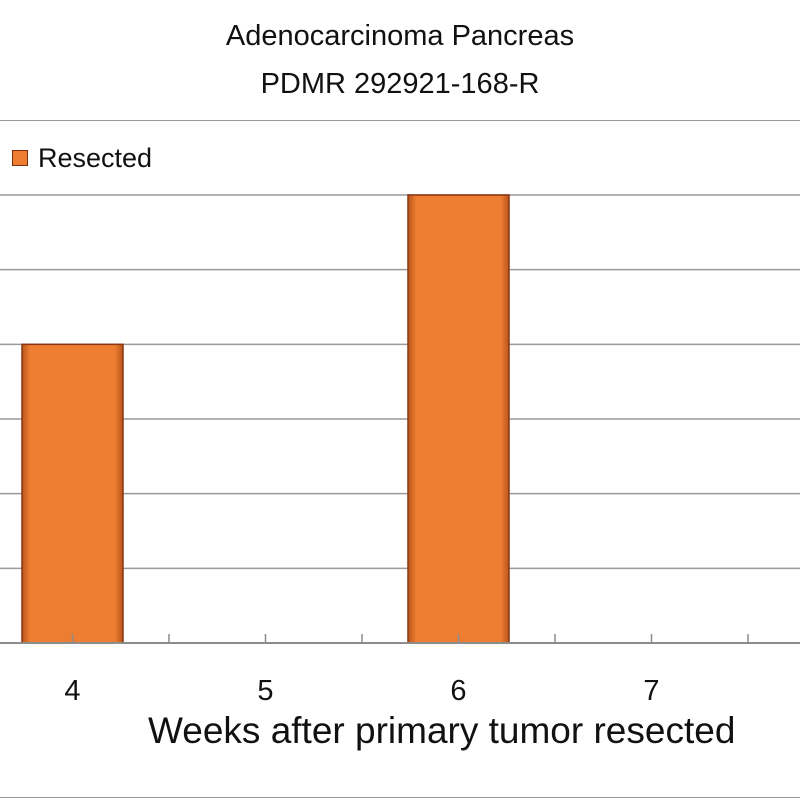 The image size is (800, 800). What do you see at coordinates (400, 120) in the screenshot?
I see `plot-frame-top` at bounding box center [400, 120].